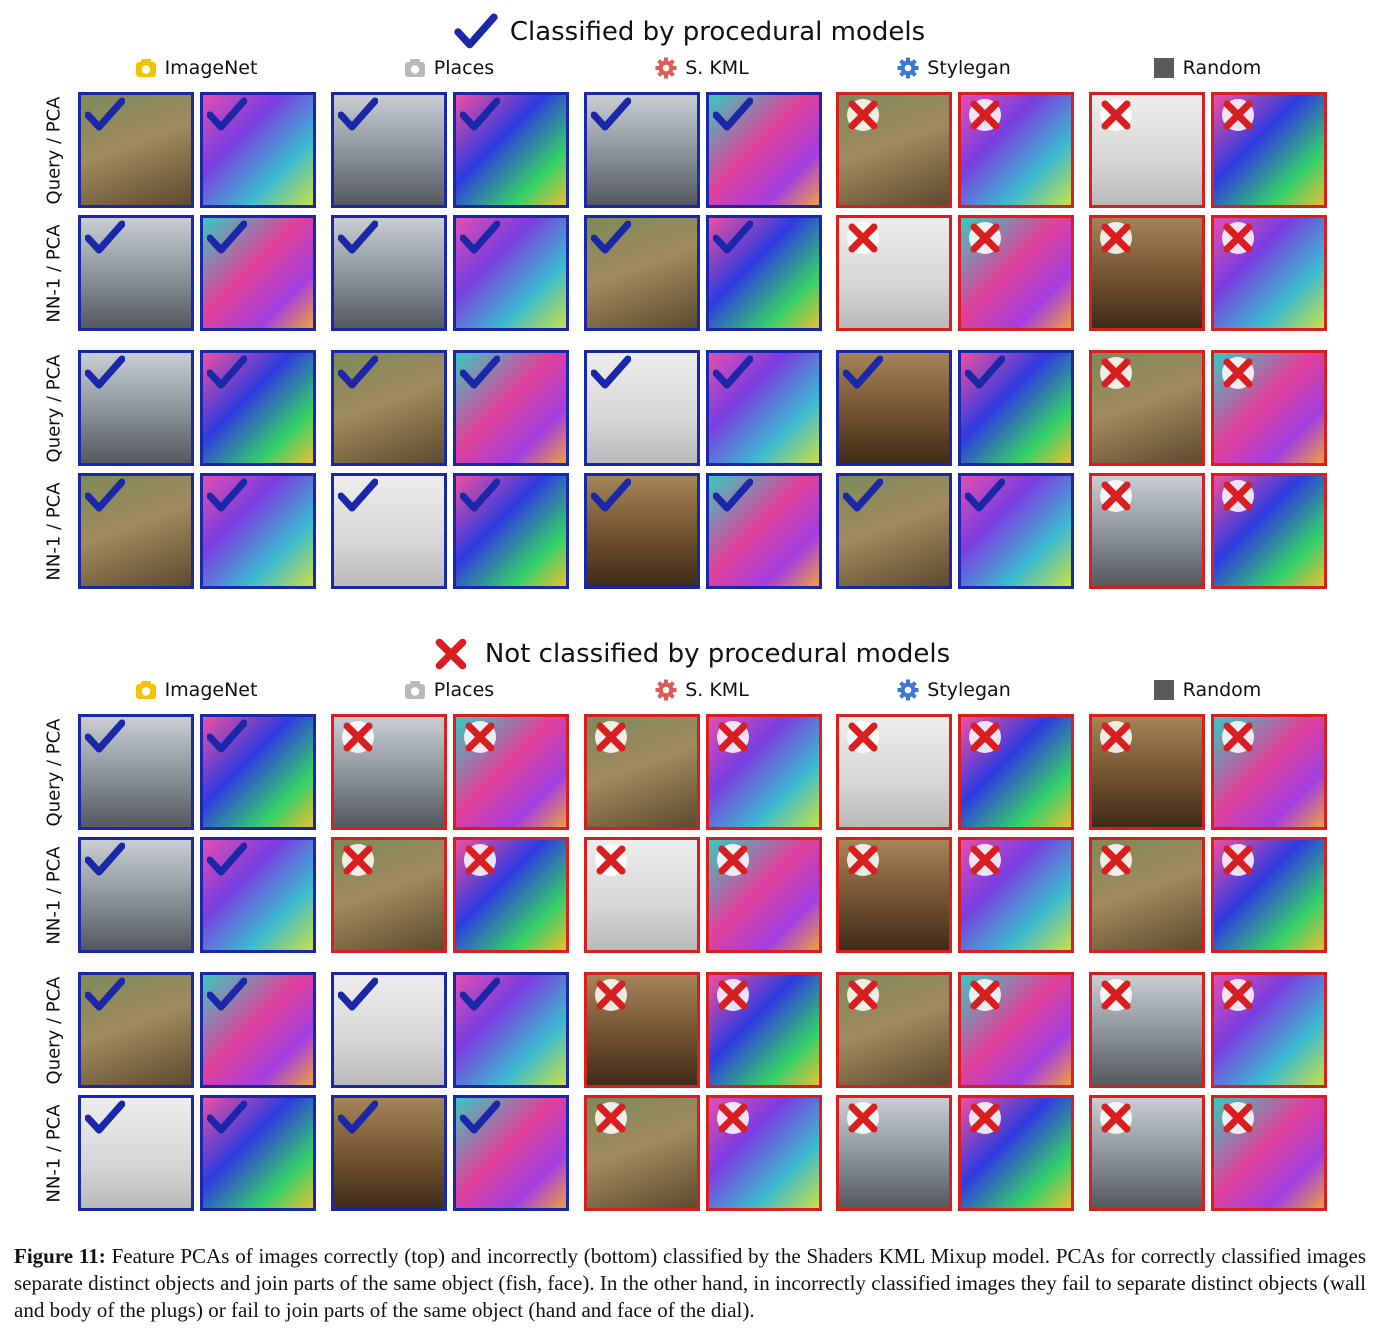  What do you see at coordinates (717, 654) in the screenshot?
I see `section-title-text: Not classified by procedural models` at bounding box center [717, 654].